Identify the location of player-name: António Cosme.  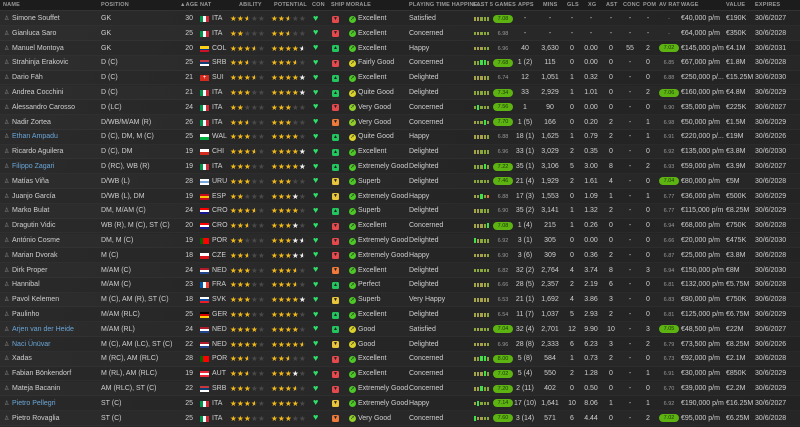
(36, 240).